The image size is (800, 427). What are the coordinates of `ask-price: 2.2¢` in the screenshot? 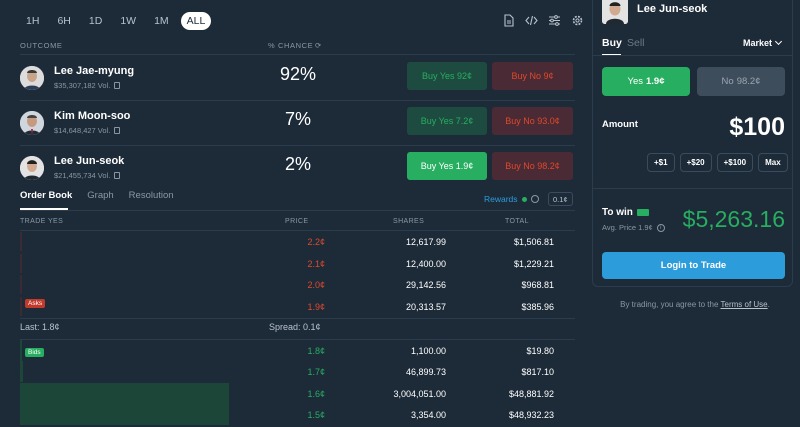 It's located at (316, 242).